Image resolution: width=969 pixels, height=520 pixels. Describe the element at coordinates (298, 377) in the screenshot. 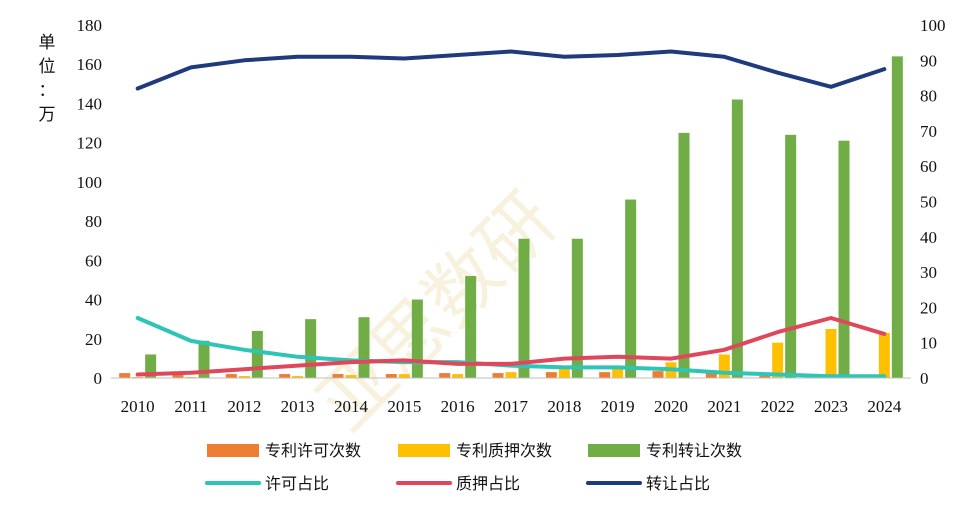

I see `bar-专利质押次数-2013` at that location.